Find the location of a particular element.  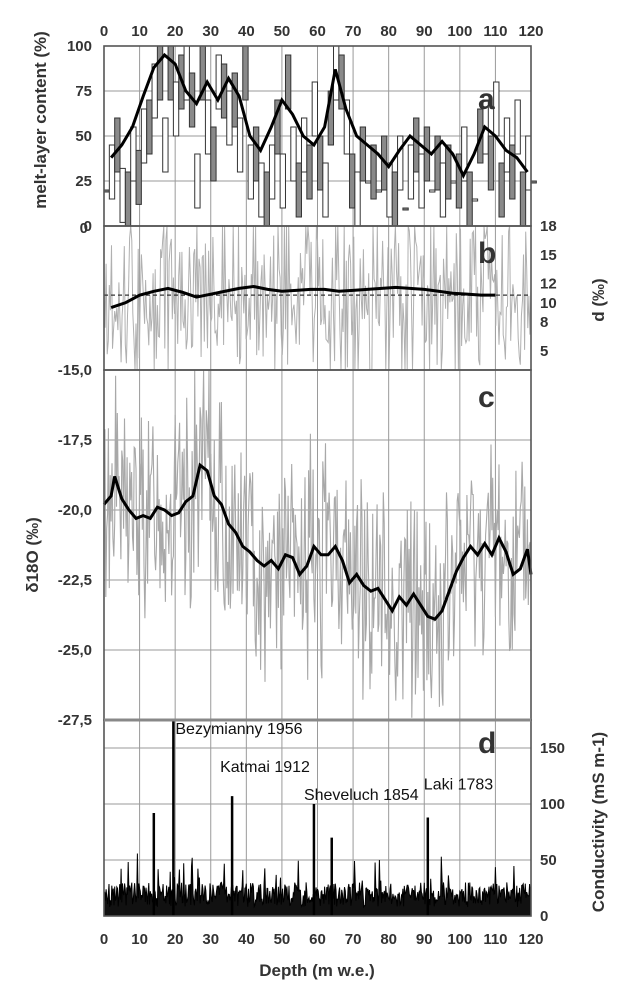

x-tick-label: 40 is located at coordinates (246, 939).